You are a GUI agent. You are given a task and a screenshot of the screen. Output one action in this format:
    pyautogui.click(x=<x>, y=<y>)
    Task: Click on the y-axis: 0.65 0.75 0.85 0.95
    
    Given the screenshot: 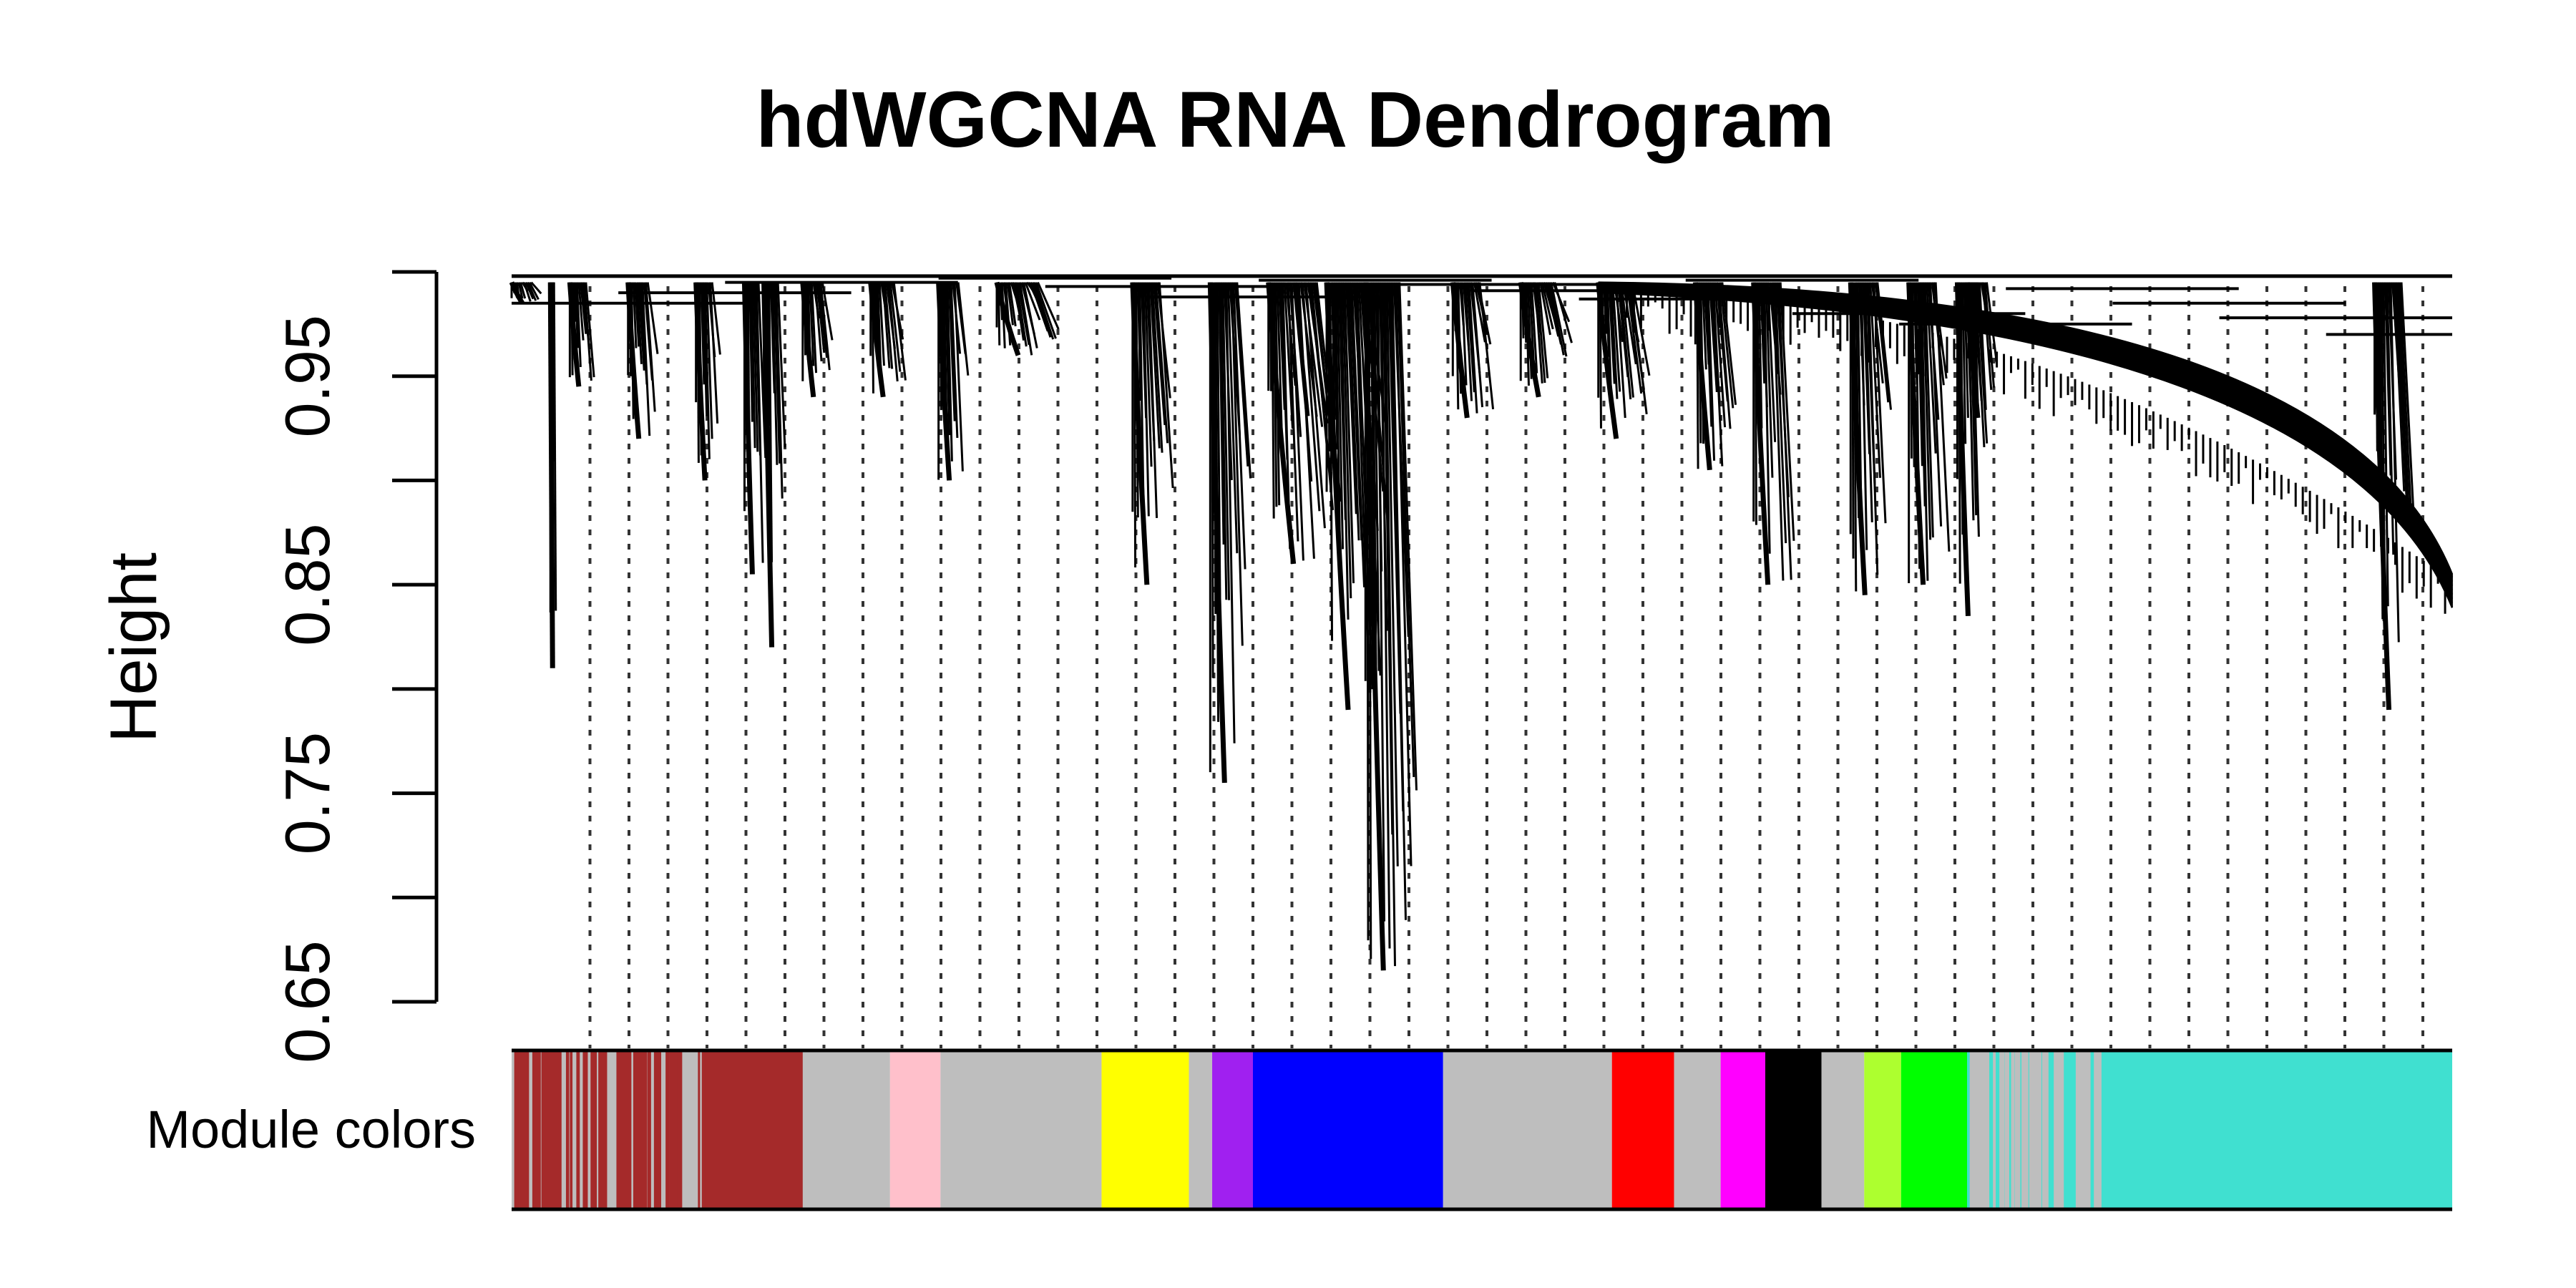 What is the action you would take?
    pyautogui.click(x=355, y=666)
    